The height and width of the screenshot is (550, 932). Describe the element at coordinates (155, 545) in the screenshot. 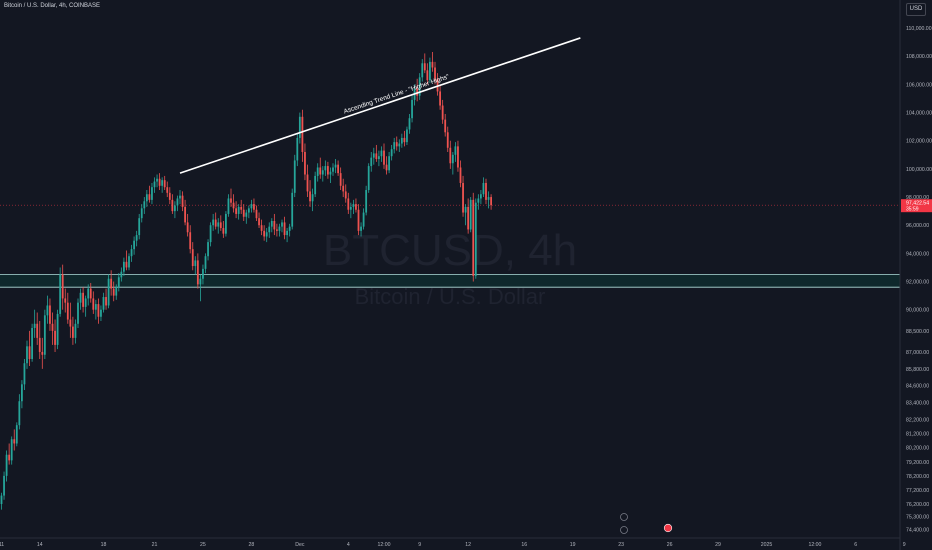

I see `time-tick-label: 21` at that location.